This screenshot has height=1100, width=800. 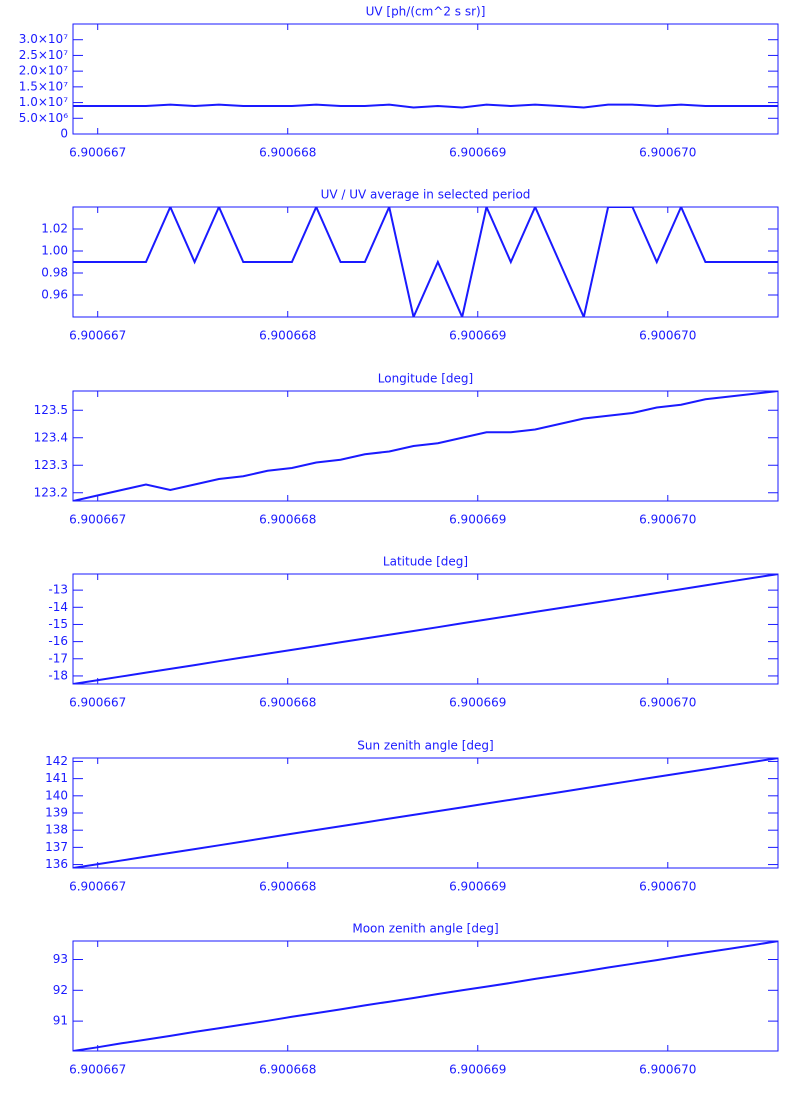 What do you see at coordinates (426, 12) in the screenshot?
I see `panel-title: UV [ph/(cm^2 s sr)]` at bounding box center [426, 12].